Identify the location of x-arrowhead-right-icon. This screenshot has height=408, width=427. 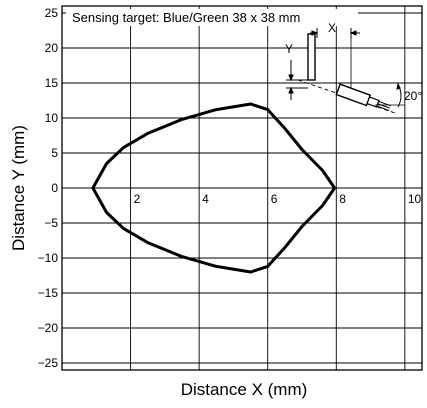
(353, 33).